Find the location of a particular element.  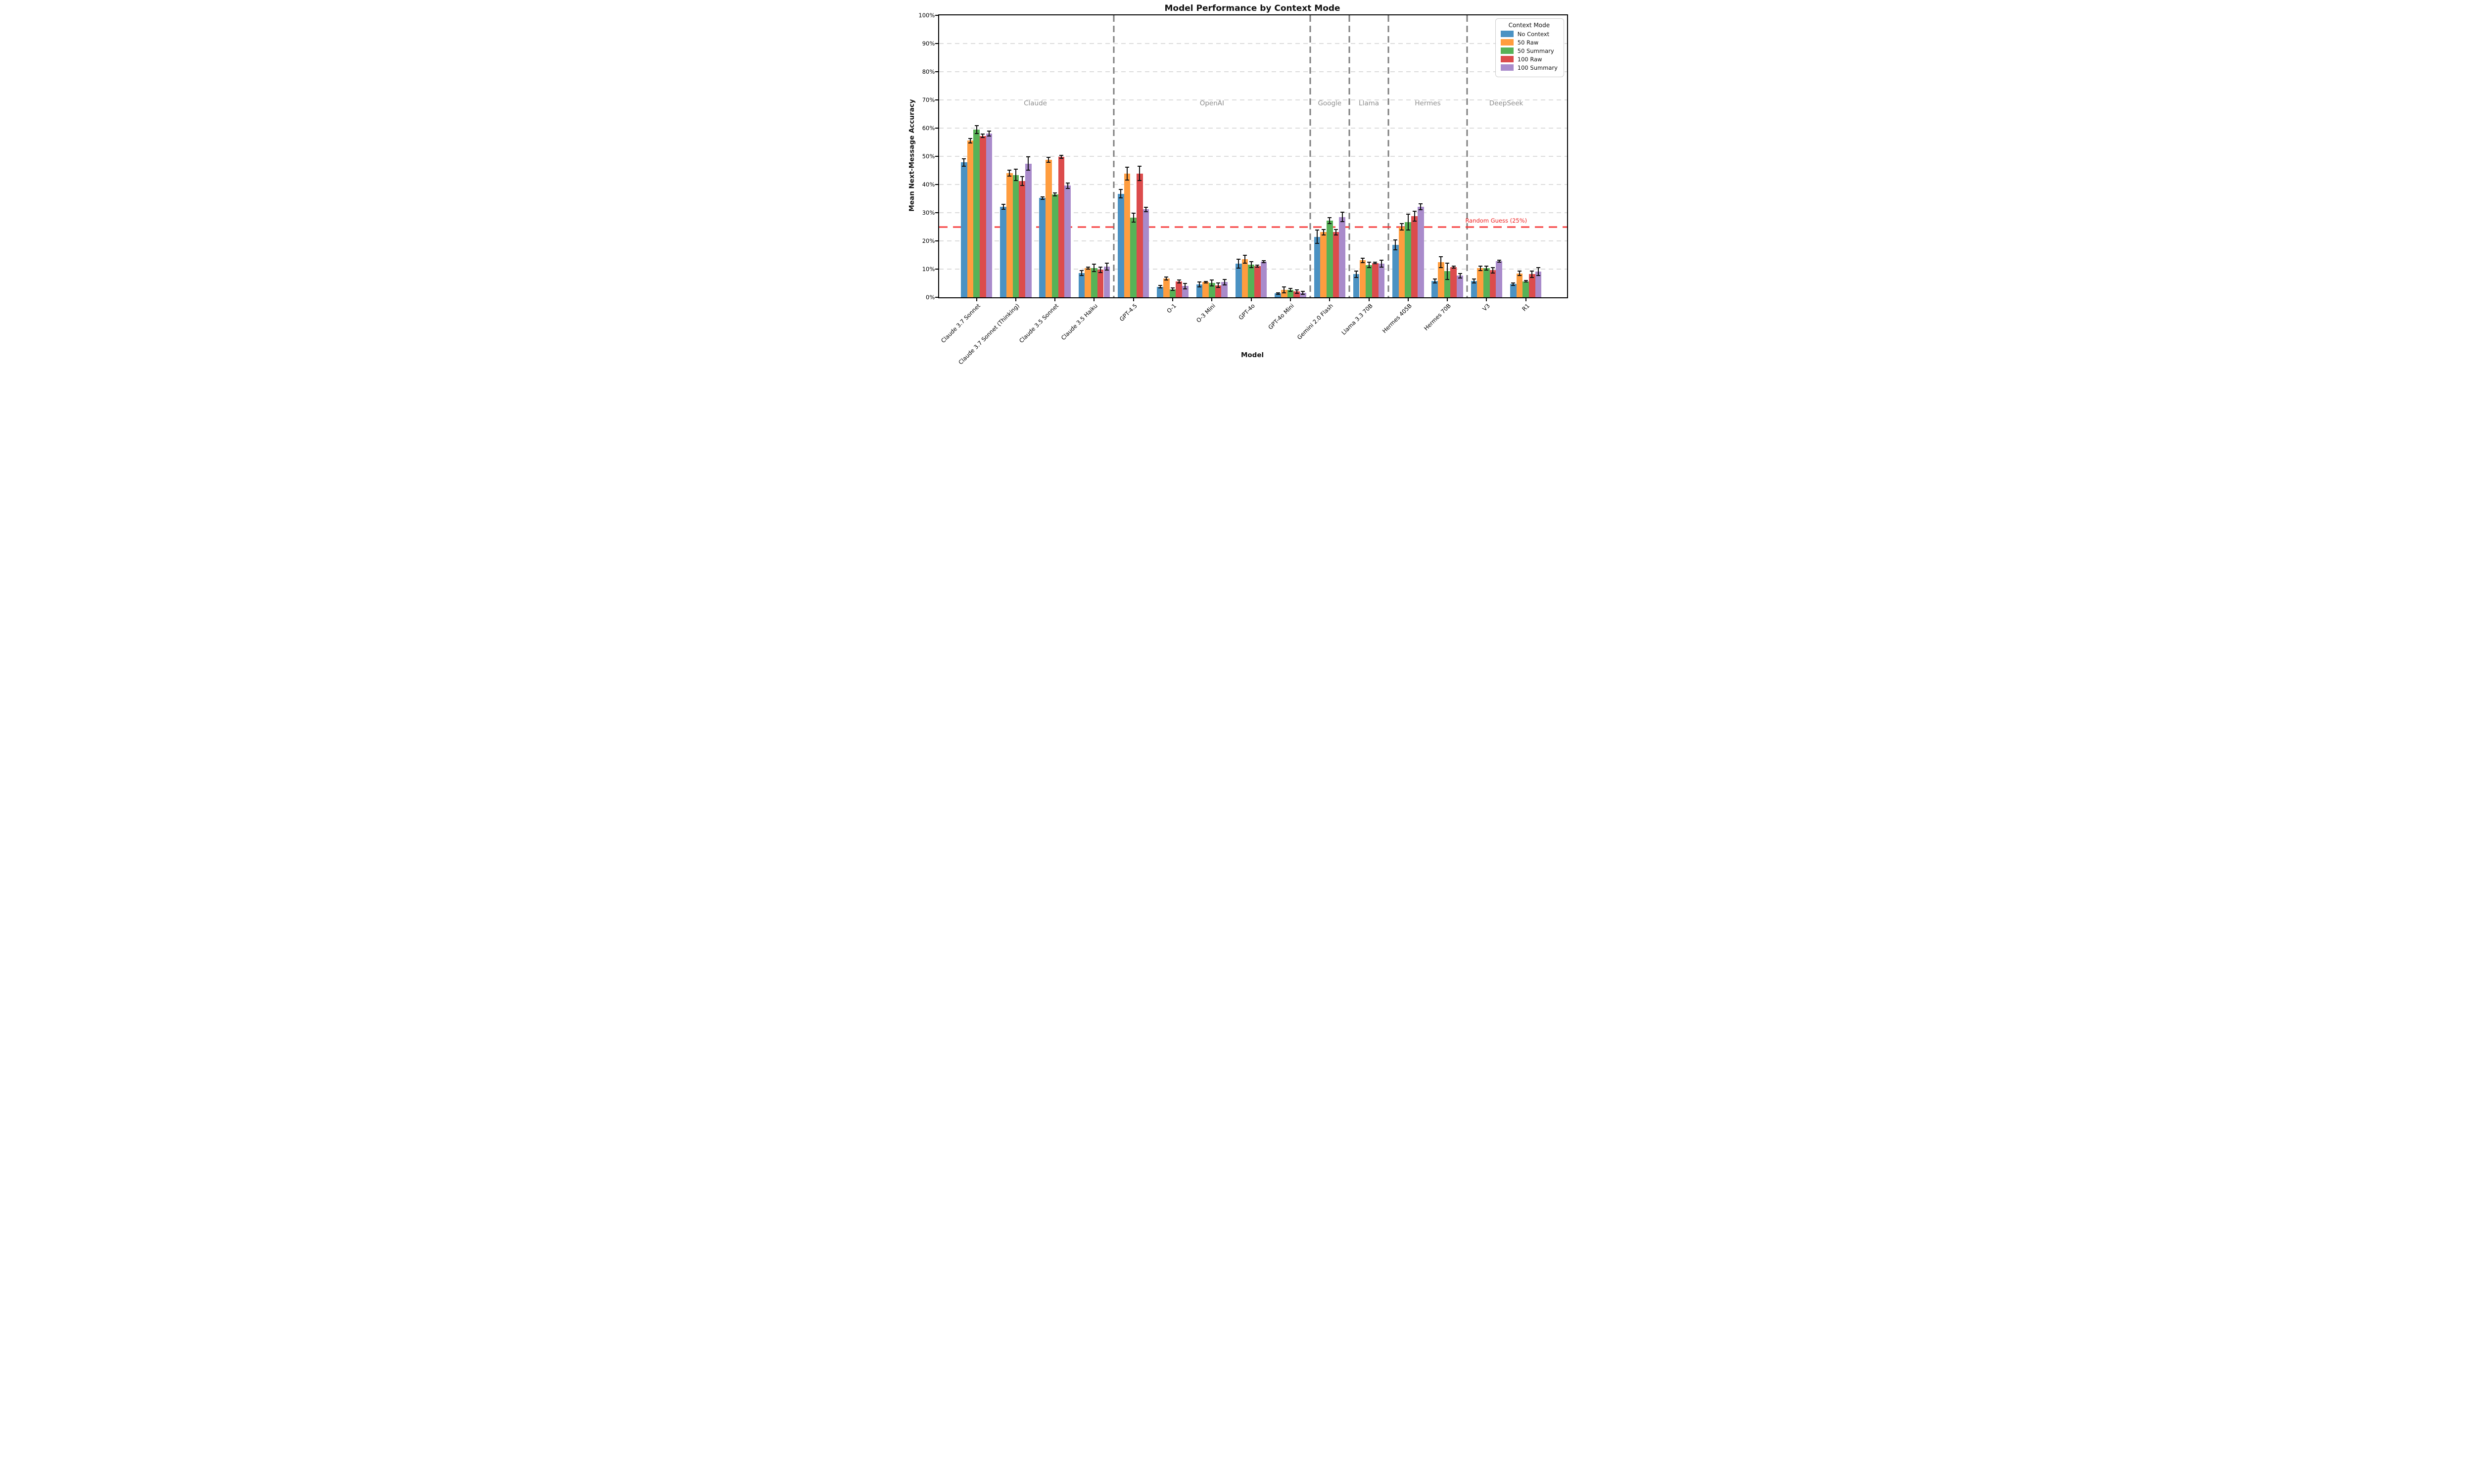

legend-entry-50-raw: 50 Raw is located at coordinates (1529, 42).